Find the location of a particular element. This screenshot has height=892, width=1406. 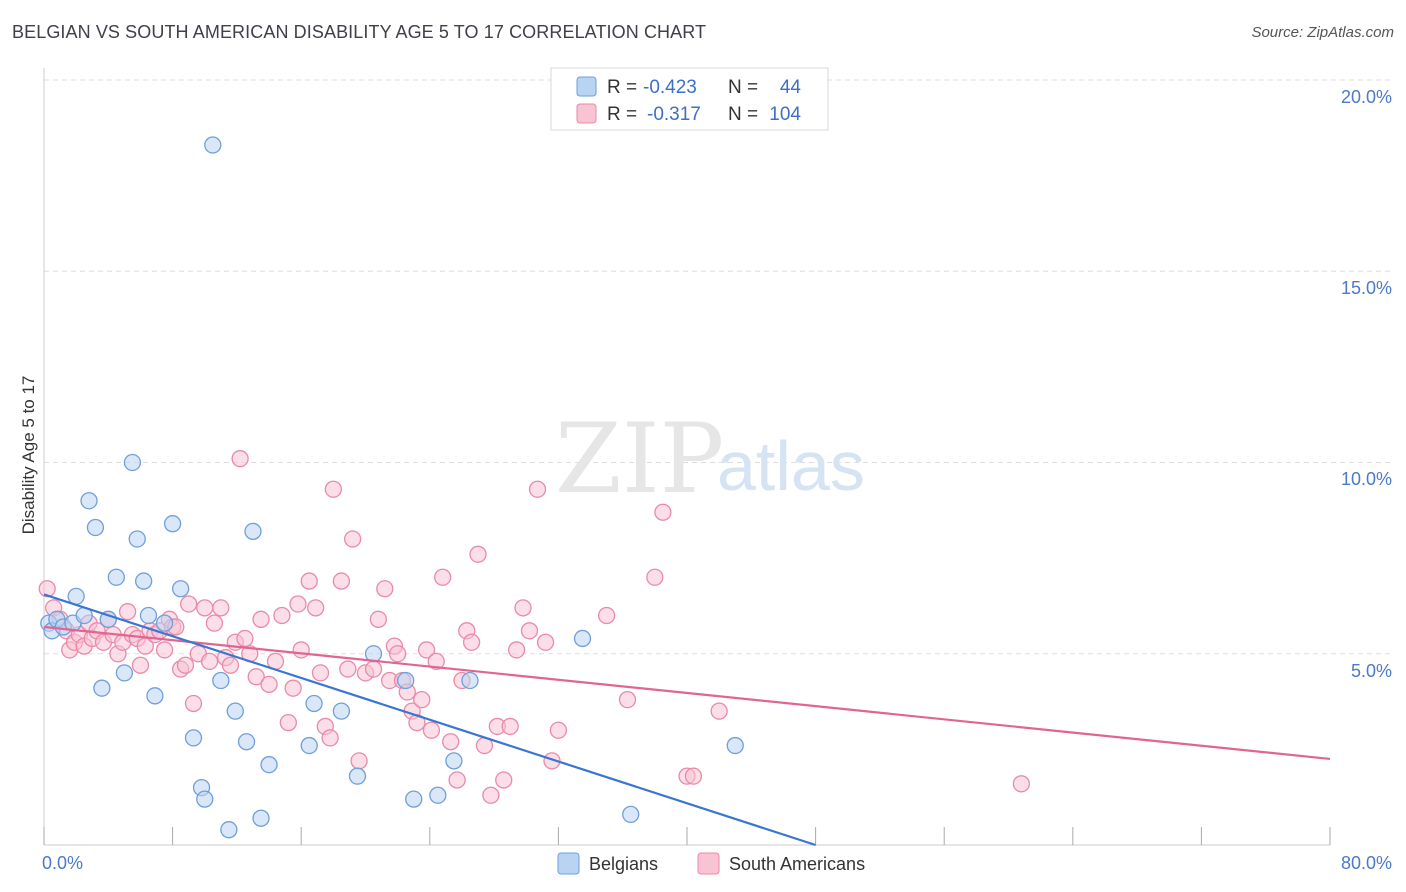

y-axis-title: Disability Age 5 to 17 is located at coordinates (28, 455).